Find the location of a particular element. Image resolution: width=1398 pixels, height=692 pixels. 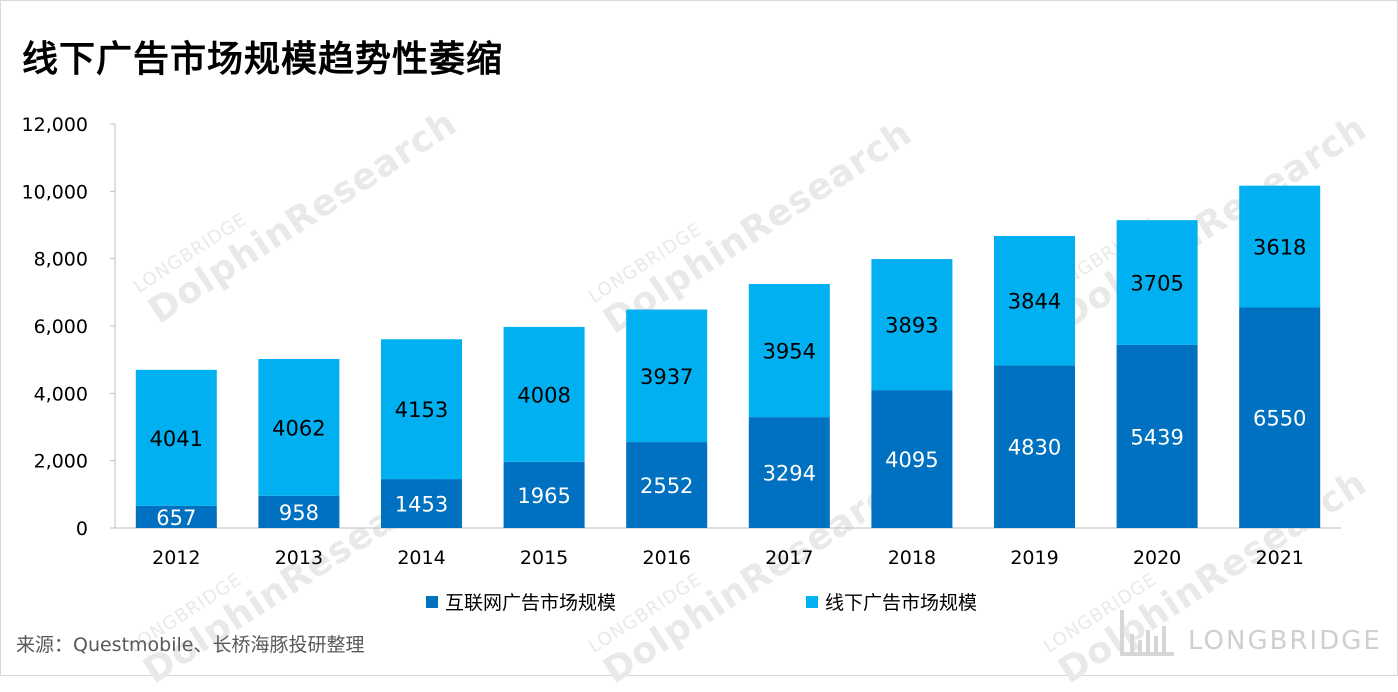

longbridge-logo-icon is located at coordinates (1147, 633).